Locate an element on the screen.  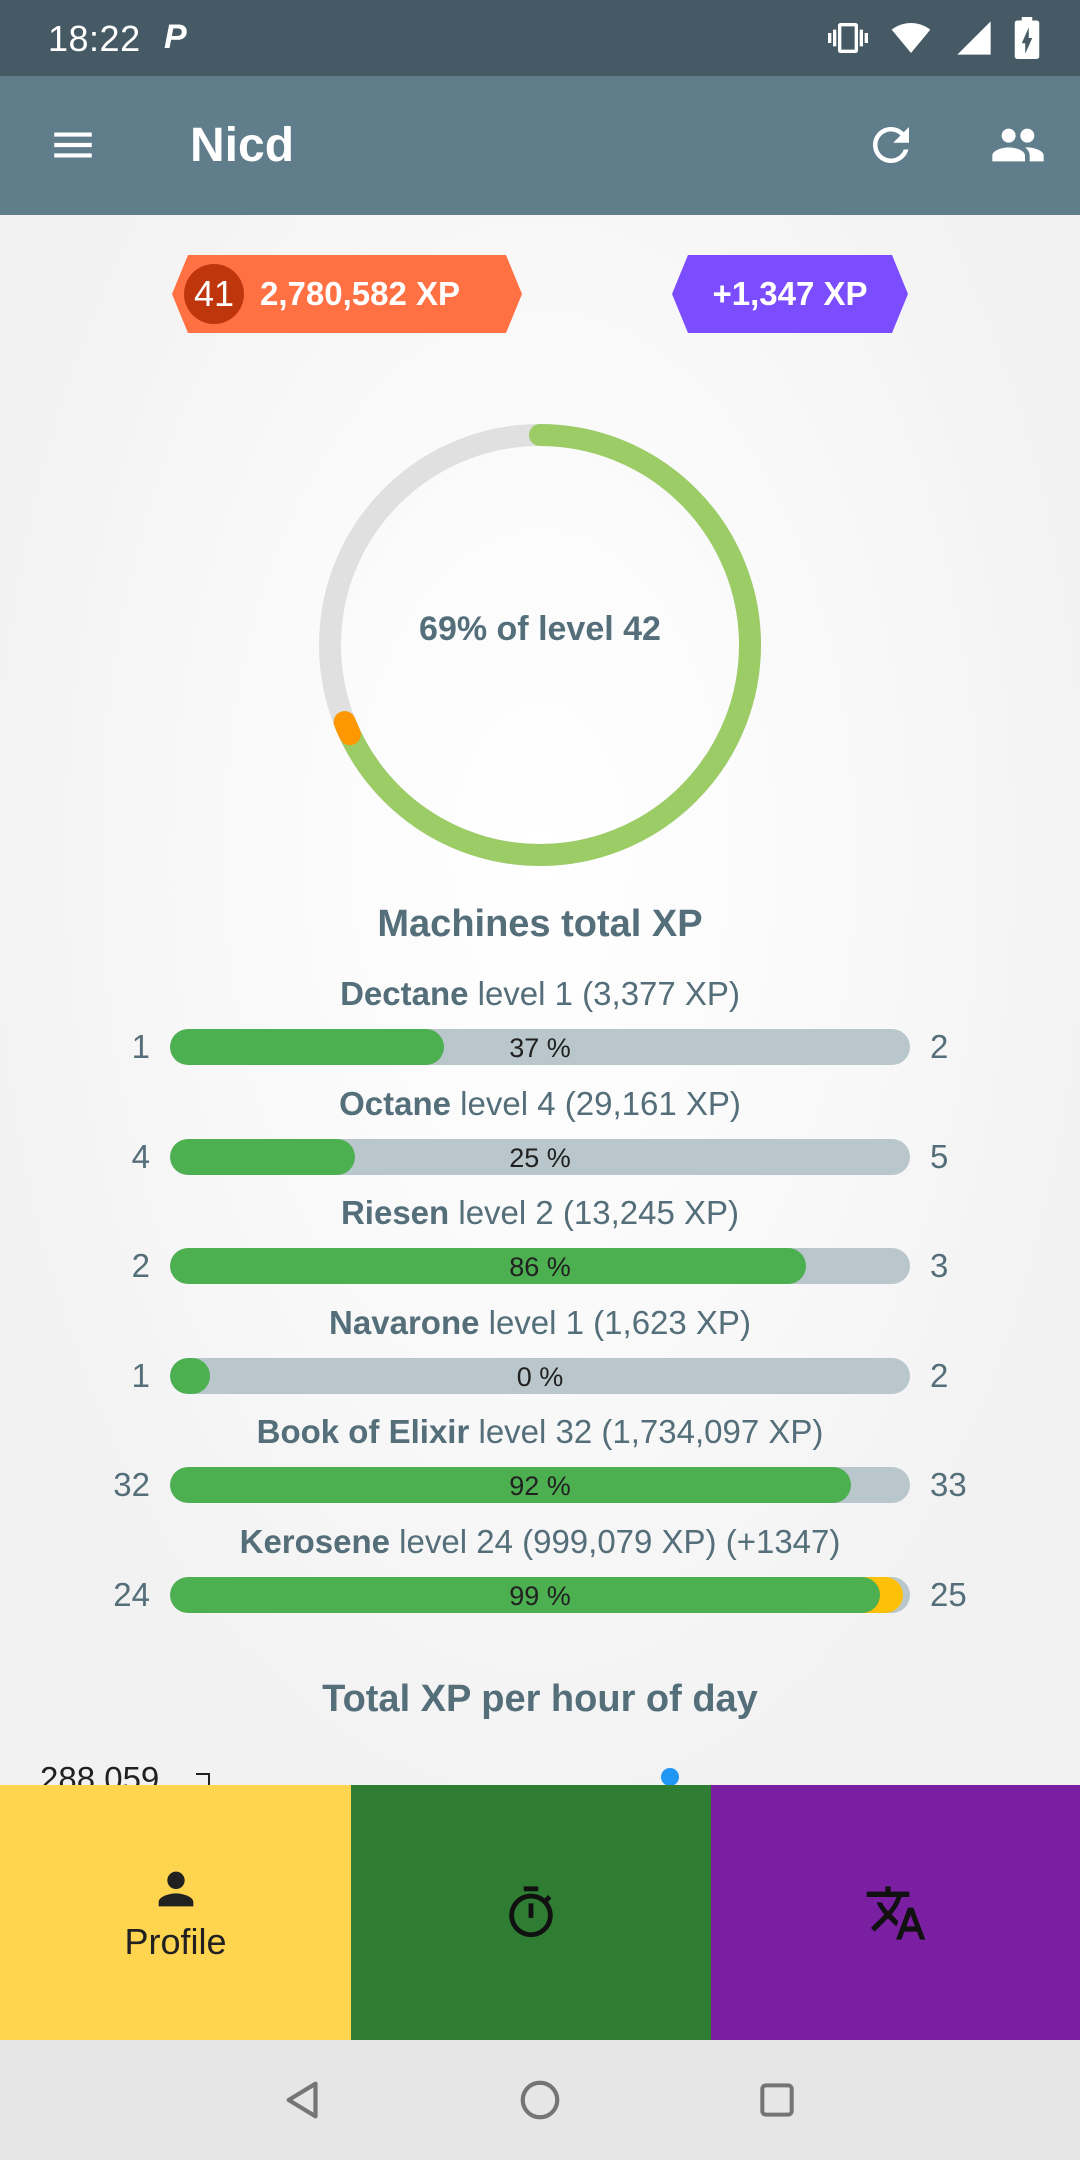
gained-xp-value: +1,347 XP is located at coordinates (790, 293).